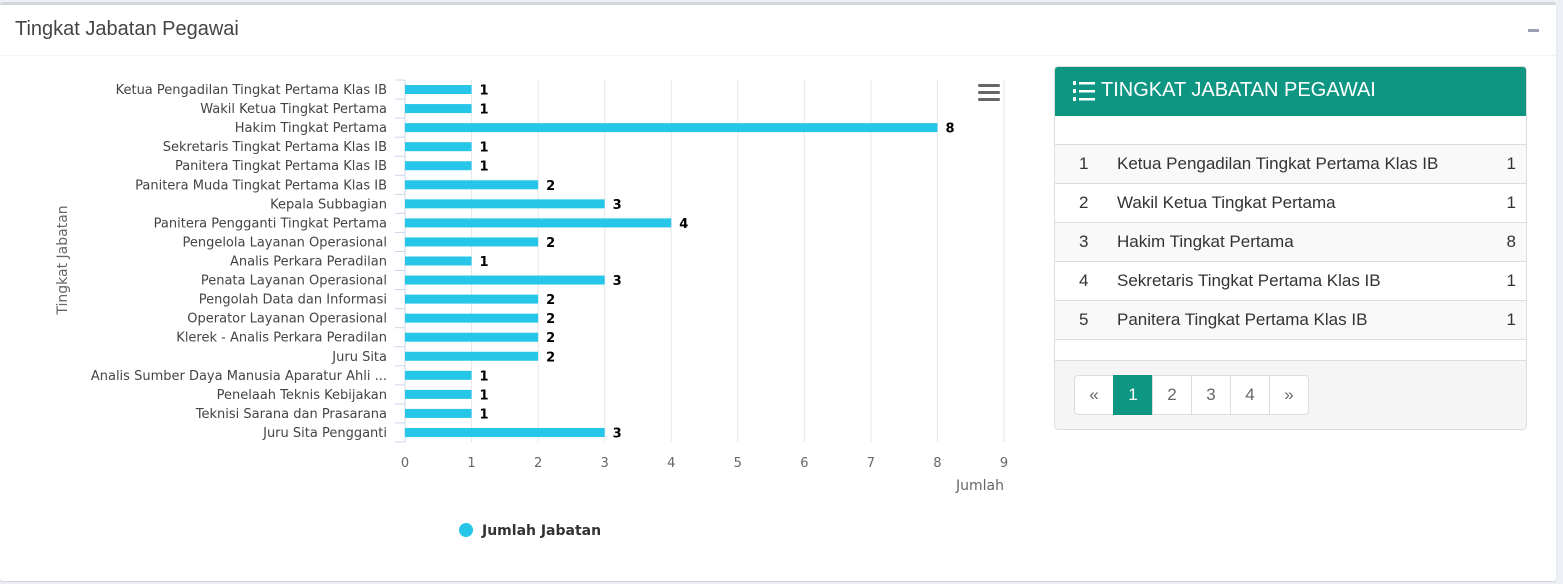  I want to click on hamburger-icon-line, so click(989, 92).